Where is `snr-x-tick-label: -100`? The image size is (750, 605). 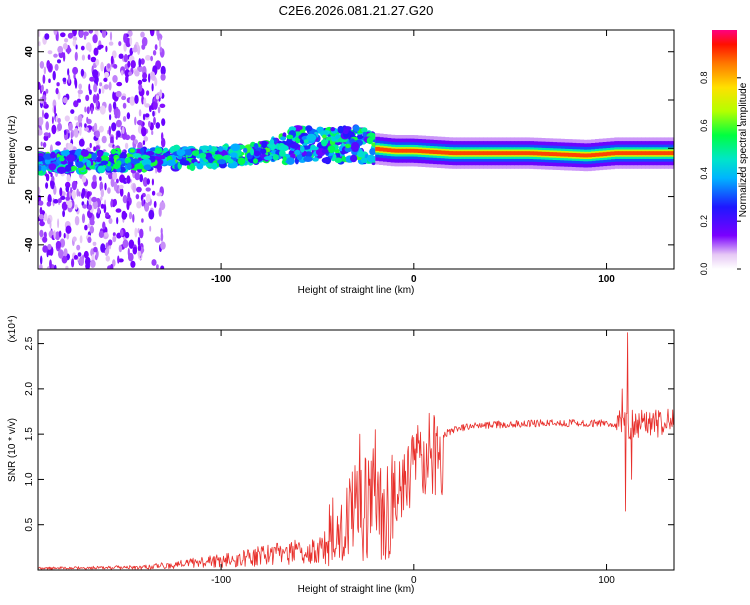 snr-x-tick-label: -100 is located at coordinates (221, 580).